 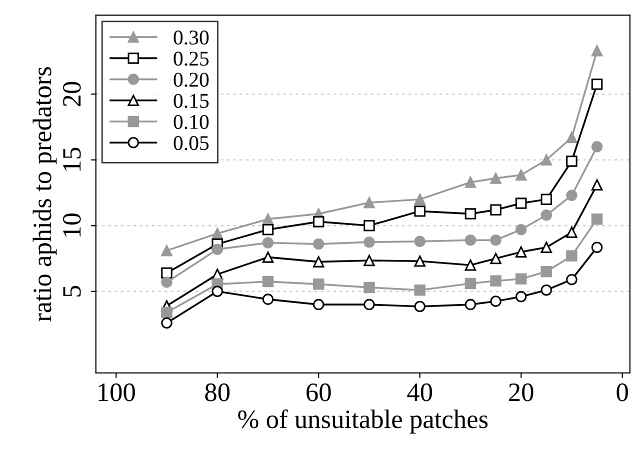 I want to click on x-tick-label: 80, so click(x=217, y=392).